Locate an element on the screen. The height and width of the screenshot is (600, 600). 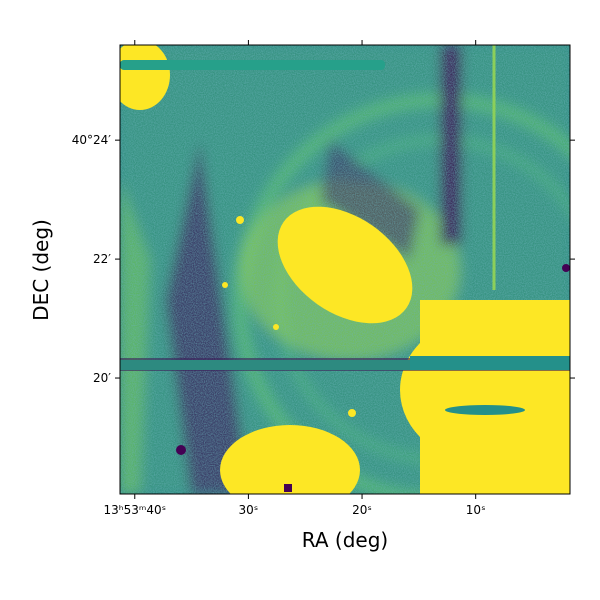
y-tick-label: 22′ is located at coordinates (102, 259).